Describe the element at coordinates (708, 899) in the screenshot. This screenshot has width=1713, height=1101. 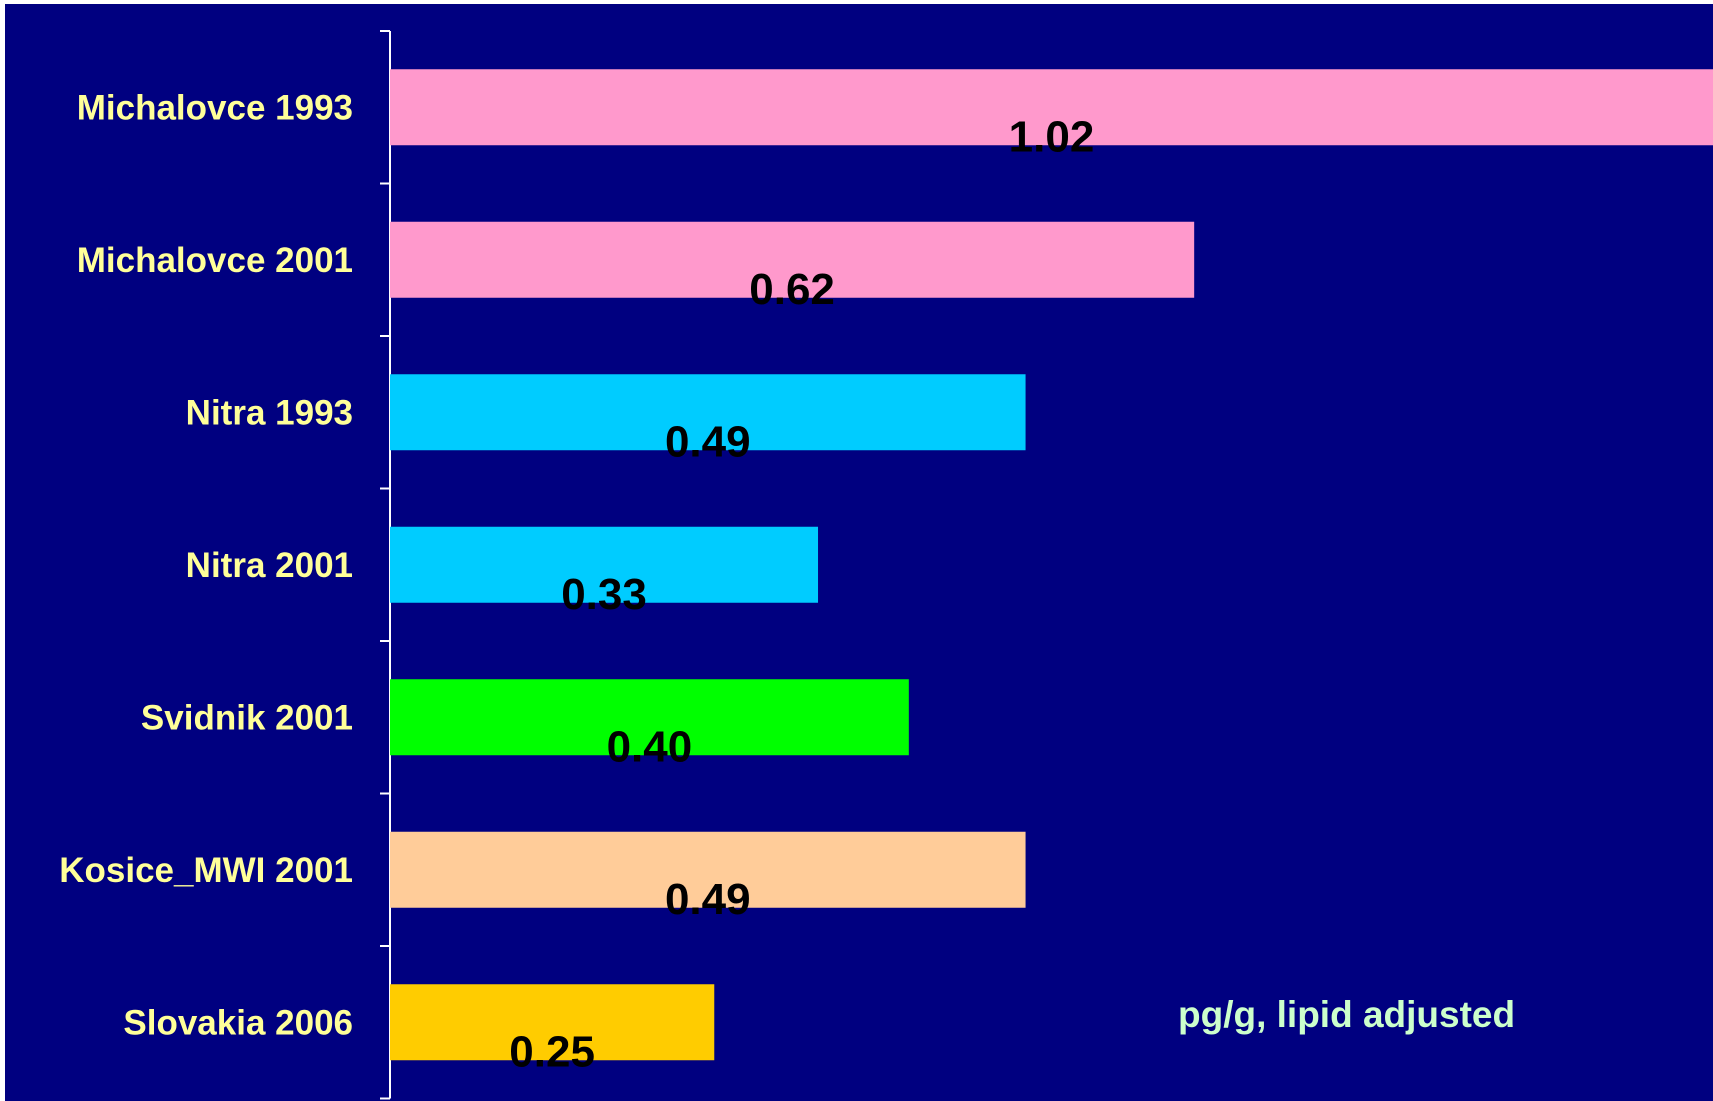
I see `value-label-kosice-mwi-2001: 0.49` at that location.